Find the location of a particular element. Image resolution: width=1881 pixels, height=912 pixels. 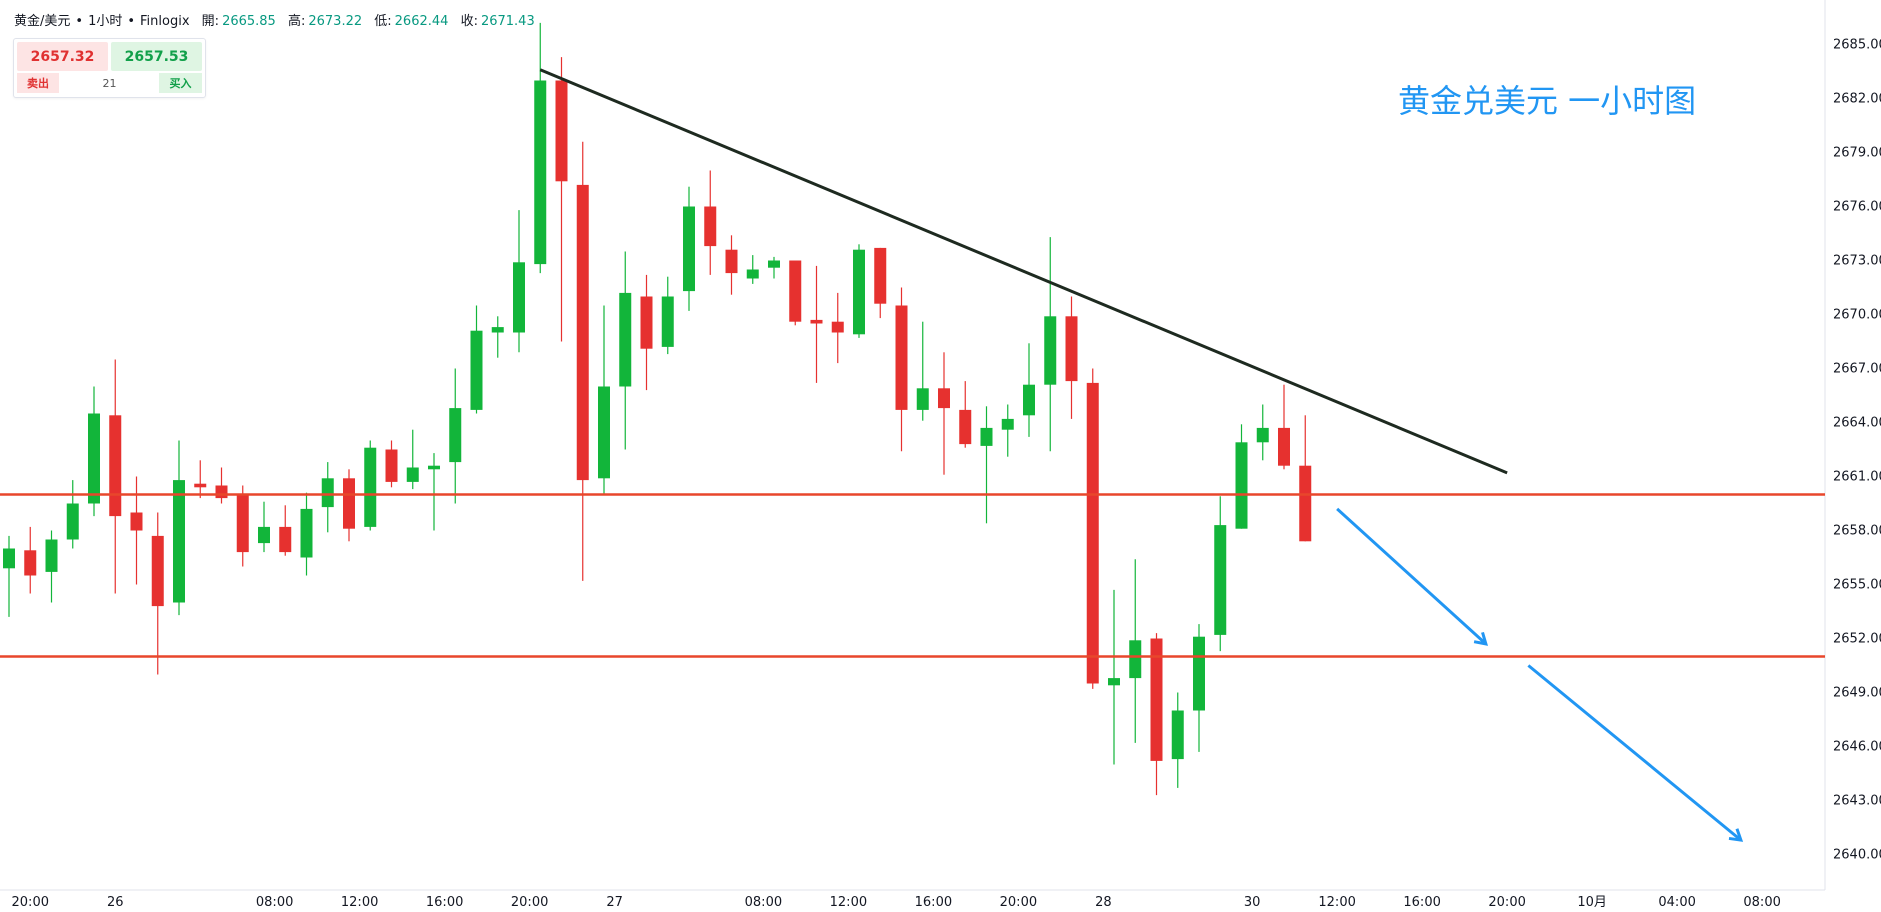

price-tick-label: 2661.00 is located at coordinates (1857, 477).